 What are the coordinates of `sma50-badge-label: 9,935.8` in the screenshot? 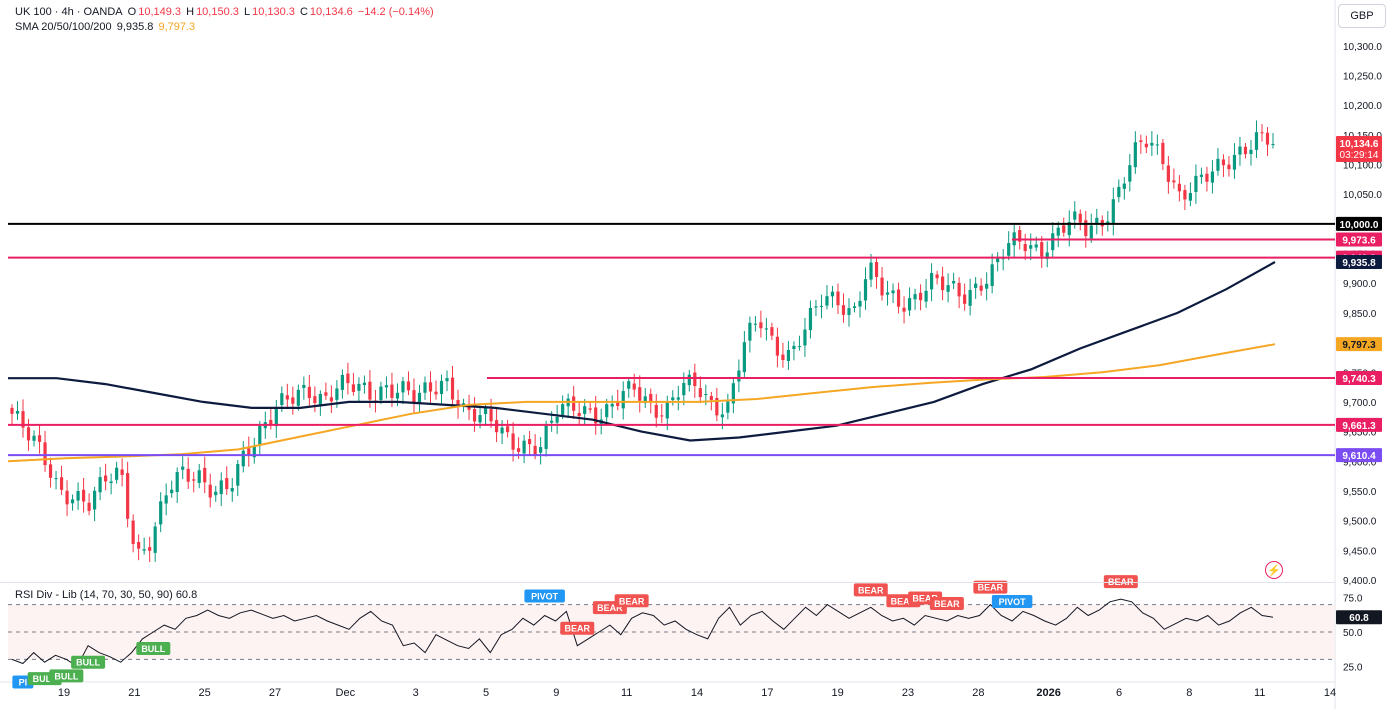 It's located at (1359, 263).